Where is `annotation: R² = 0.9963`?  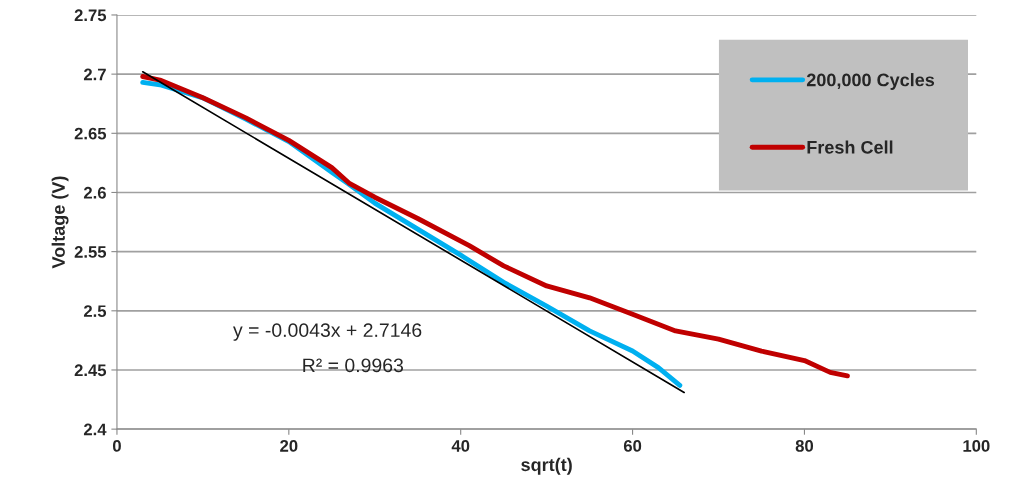 annotation: R² = 0.9963 is located at coordinates (353, 365).